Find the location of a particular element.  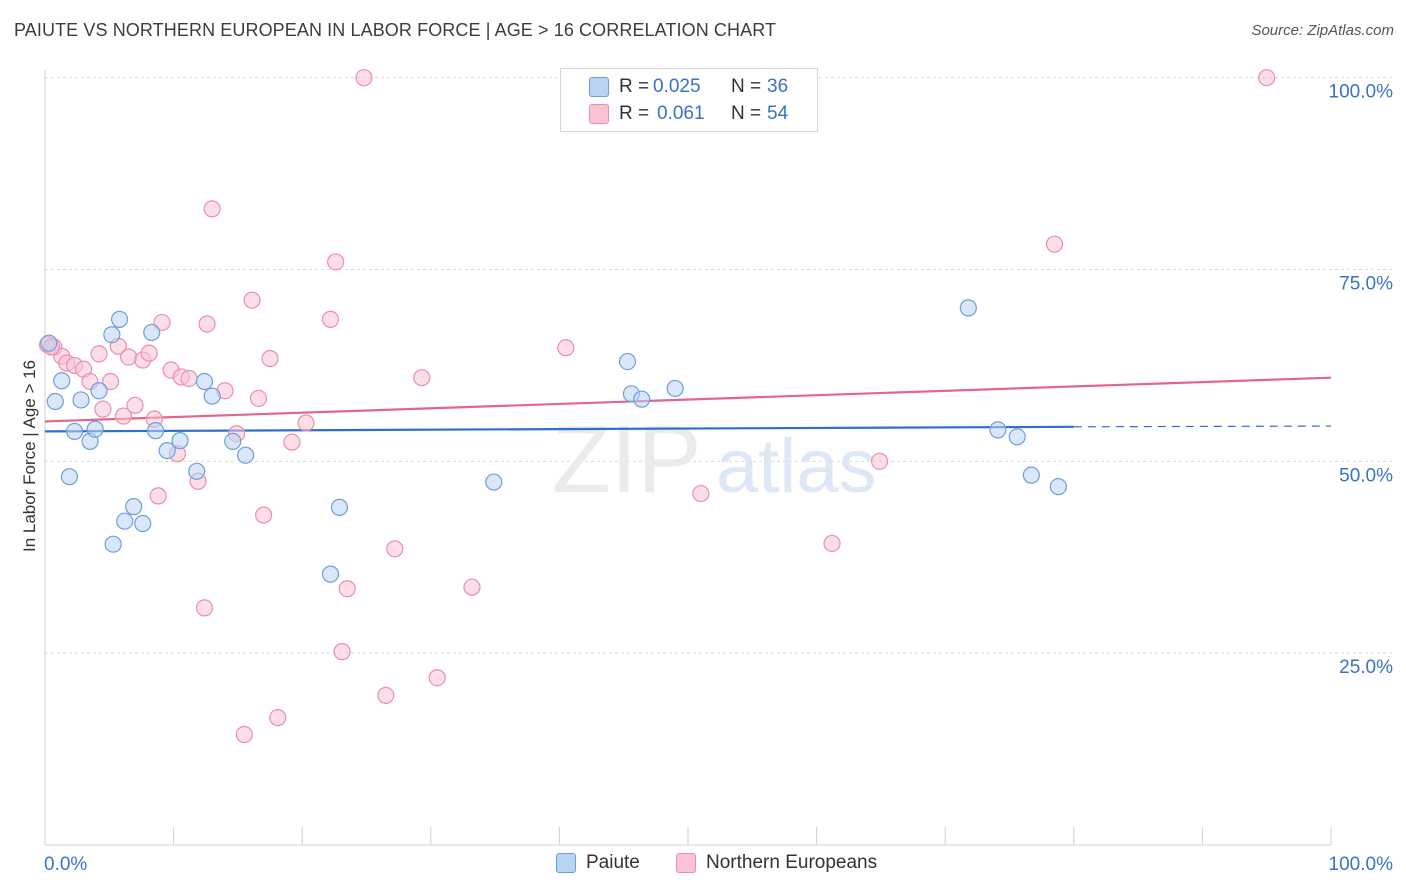

trend-lines is located at coordinates (688, 404).